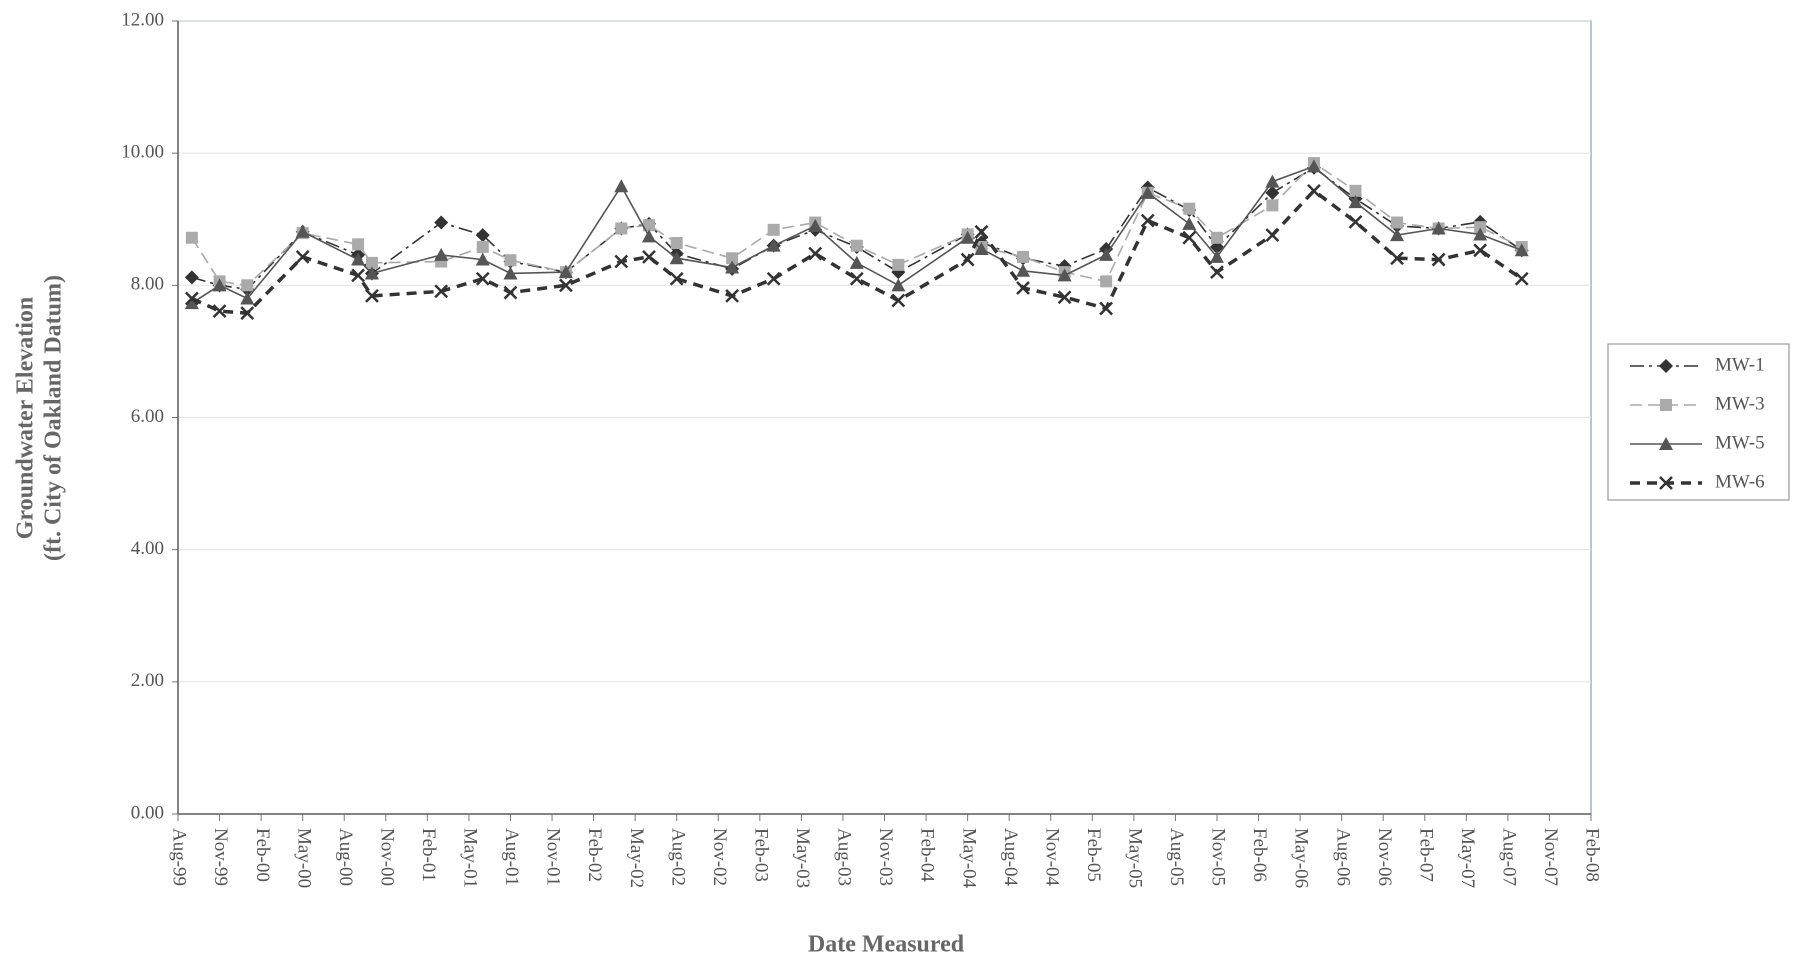  What do you see at coordinates (886, 945) in the screenshot?
I see `x-axis-title: Date Measured` at bounding box center [886, 945].